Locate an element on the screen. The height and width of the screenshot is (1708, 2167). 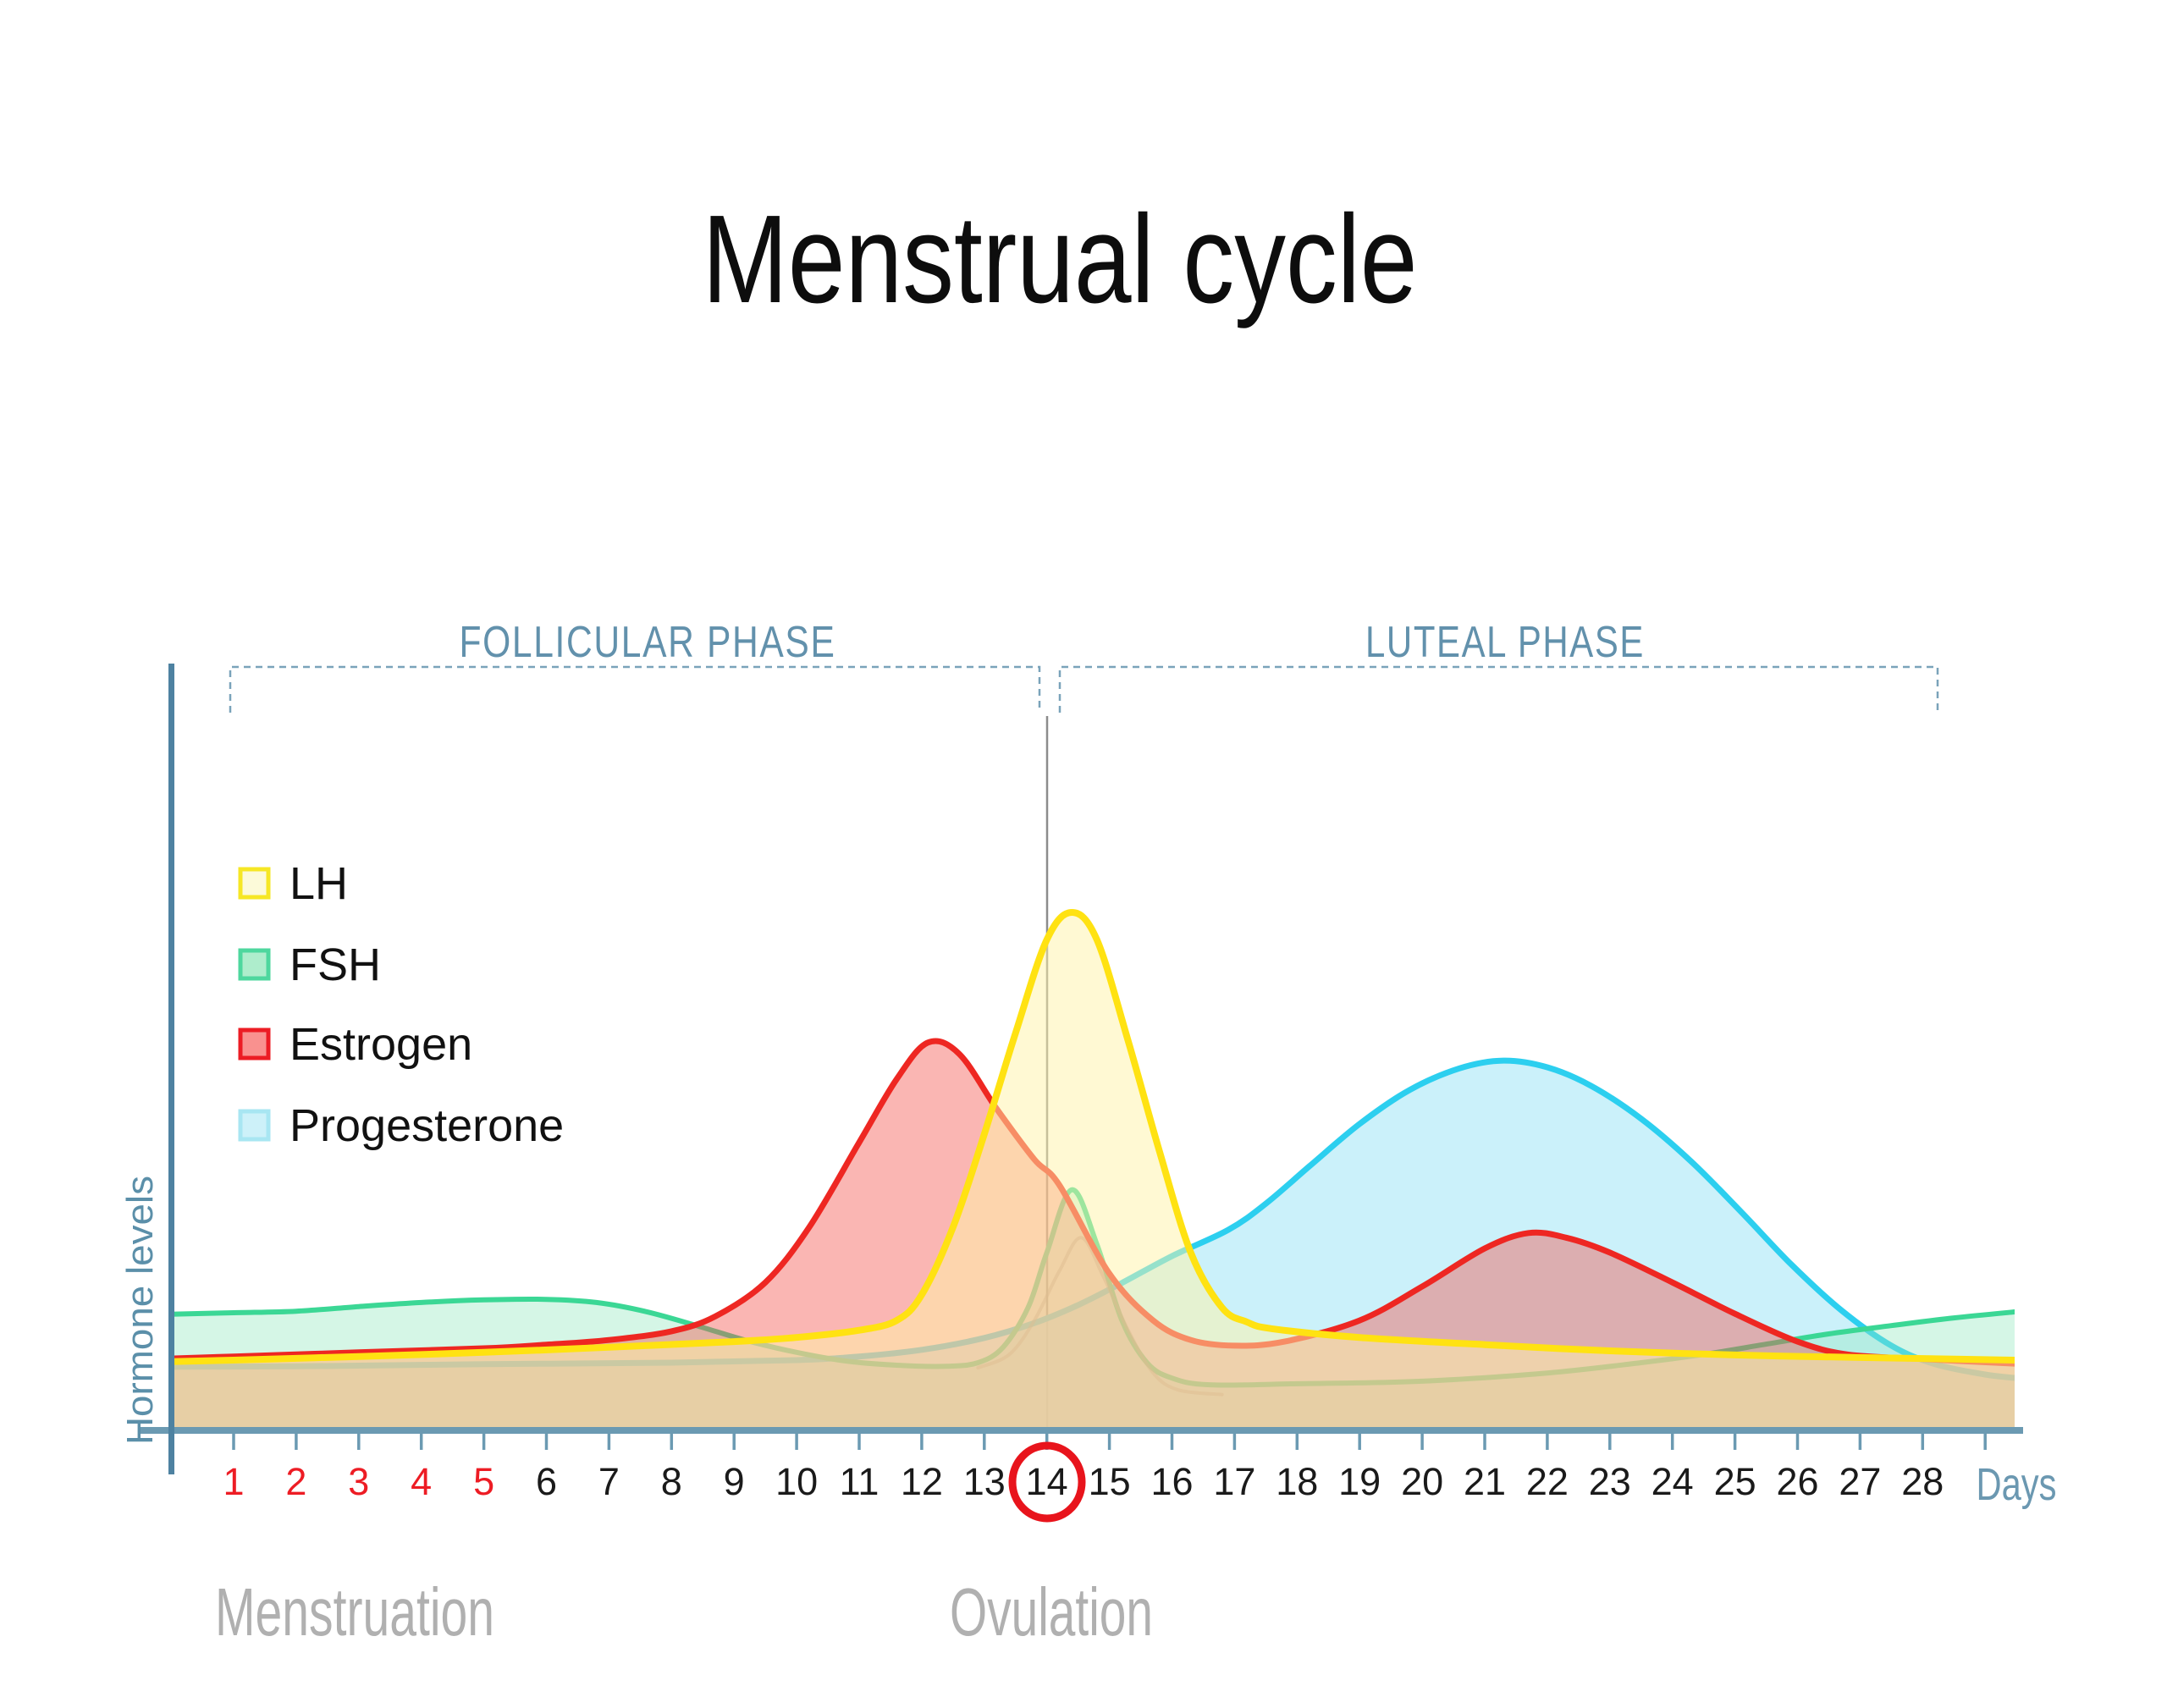
day-label-7: 7 is located at coordinates (609, 1481).